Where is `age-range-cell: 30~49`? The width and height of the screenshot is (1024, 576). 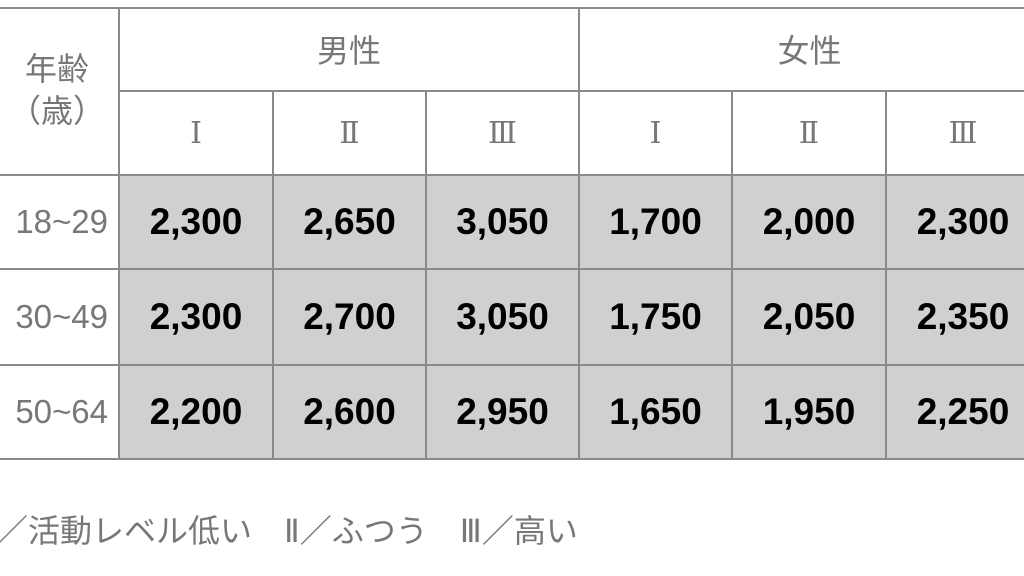
age-range-cell: 30~49 is located at coordinates (60, 318).